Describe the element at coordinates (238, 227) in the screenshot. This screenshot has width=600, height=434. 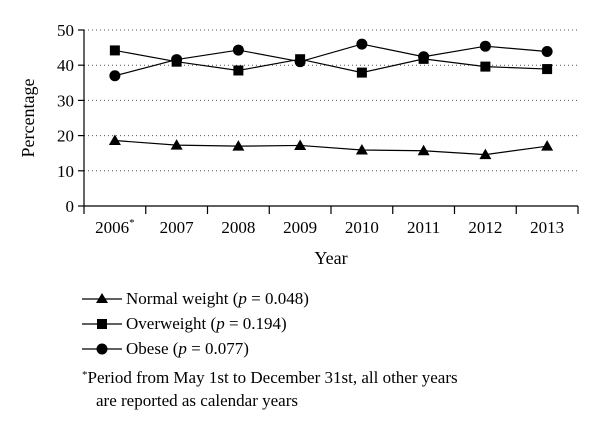
I see `x-tick-label: 2008` at that location.